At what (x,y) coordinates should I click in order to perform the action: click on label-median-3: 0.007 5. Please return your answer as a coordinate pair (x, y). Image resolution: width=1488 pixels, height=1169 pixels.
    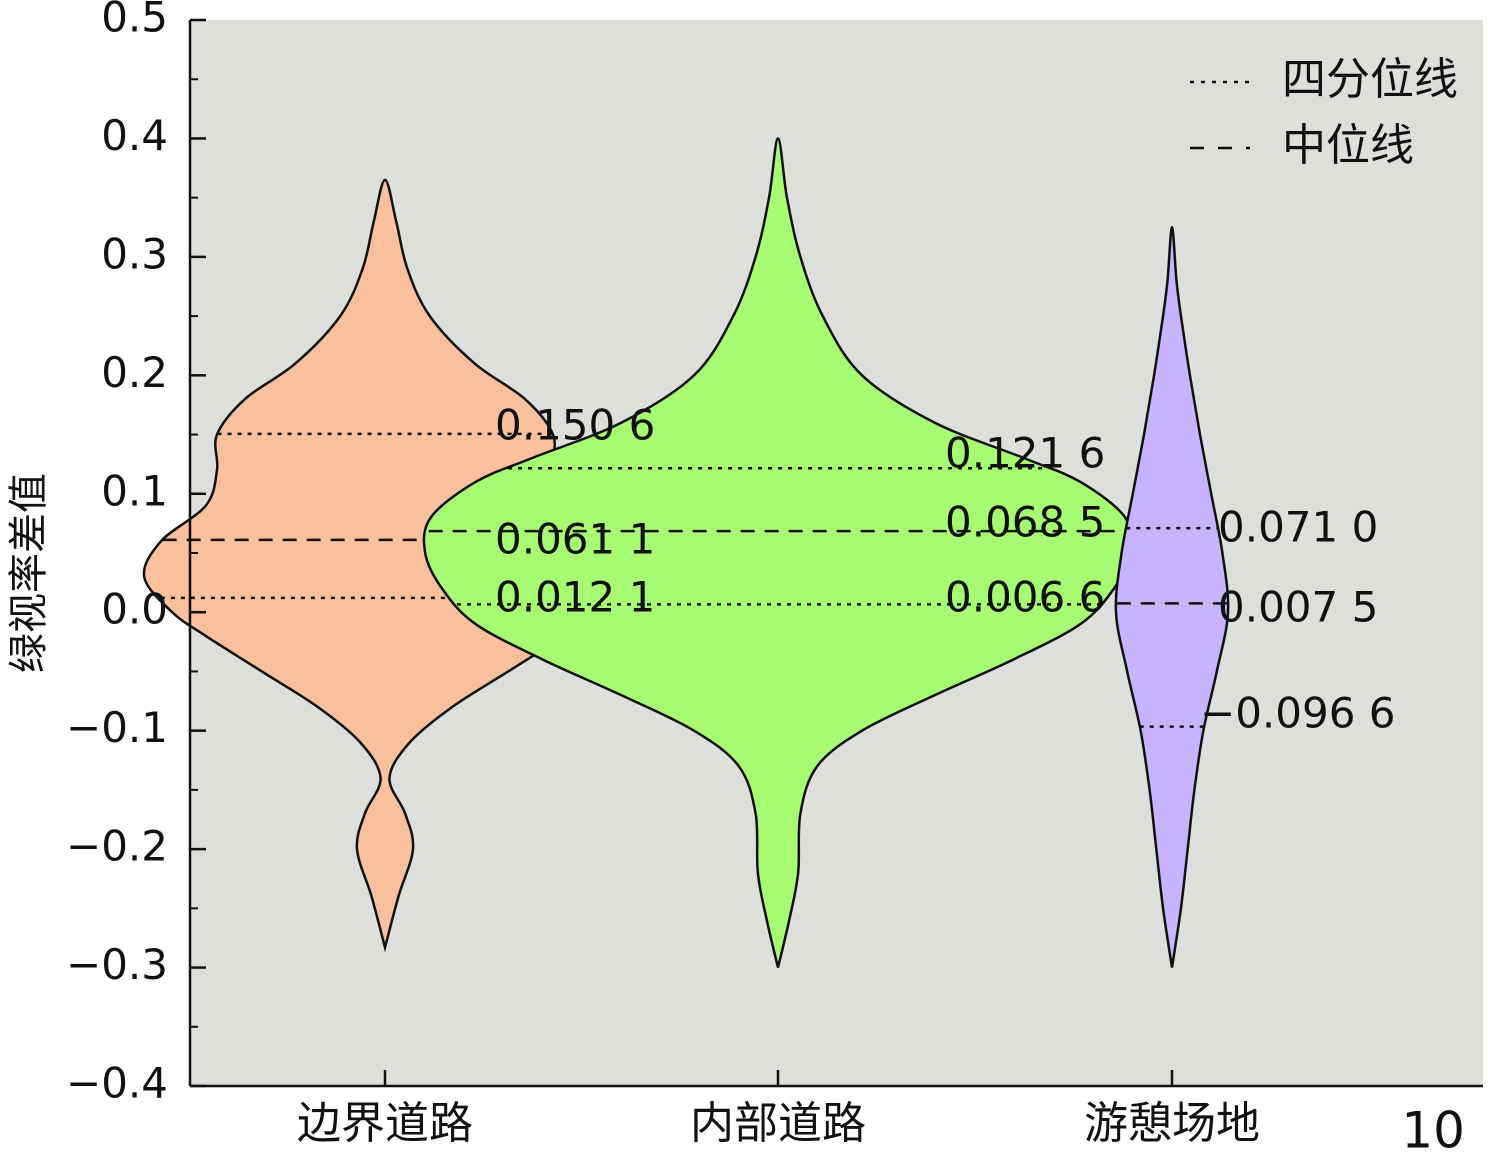
    Looking at the image, I should click on (1298, 607).